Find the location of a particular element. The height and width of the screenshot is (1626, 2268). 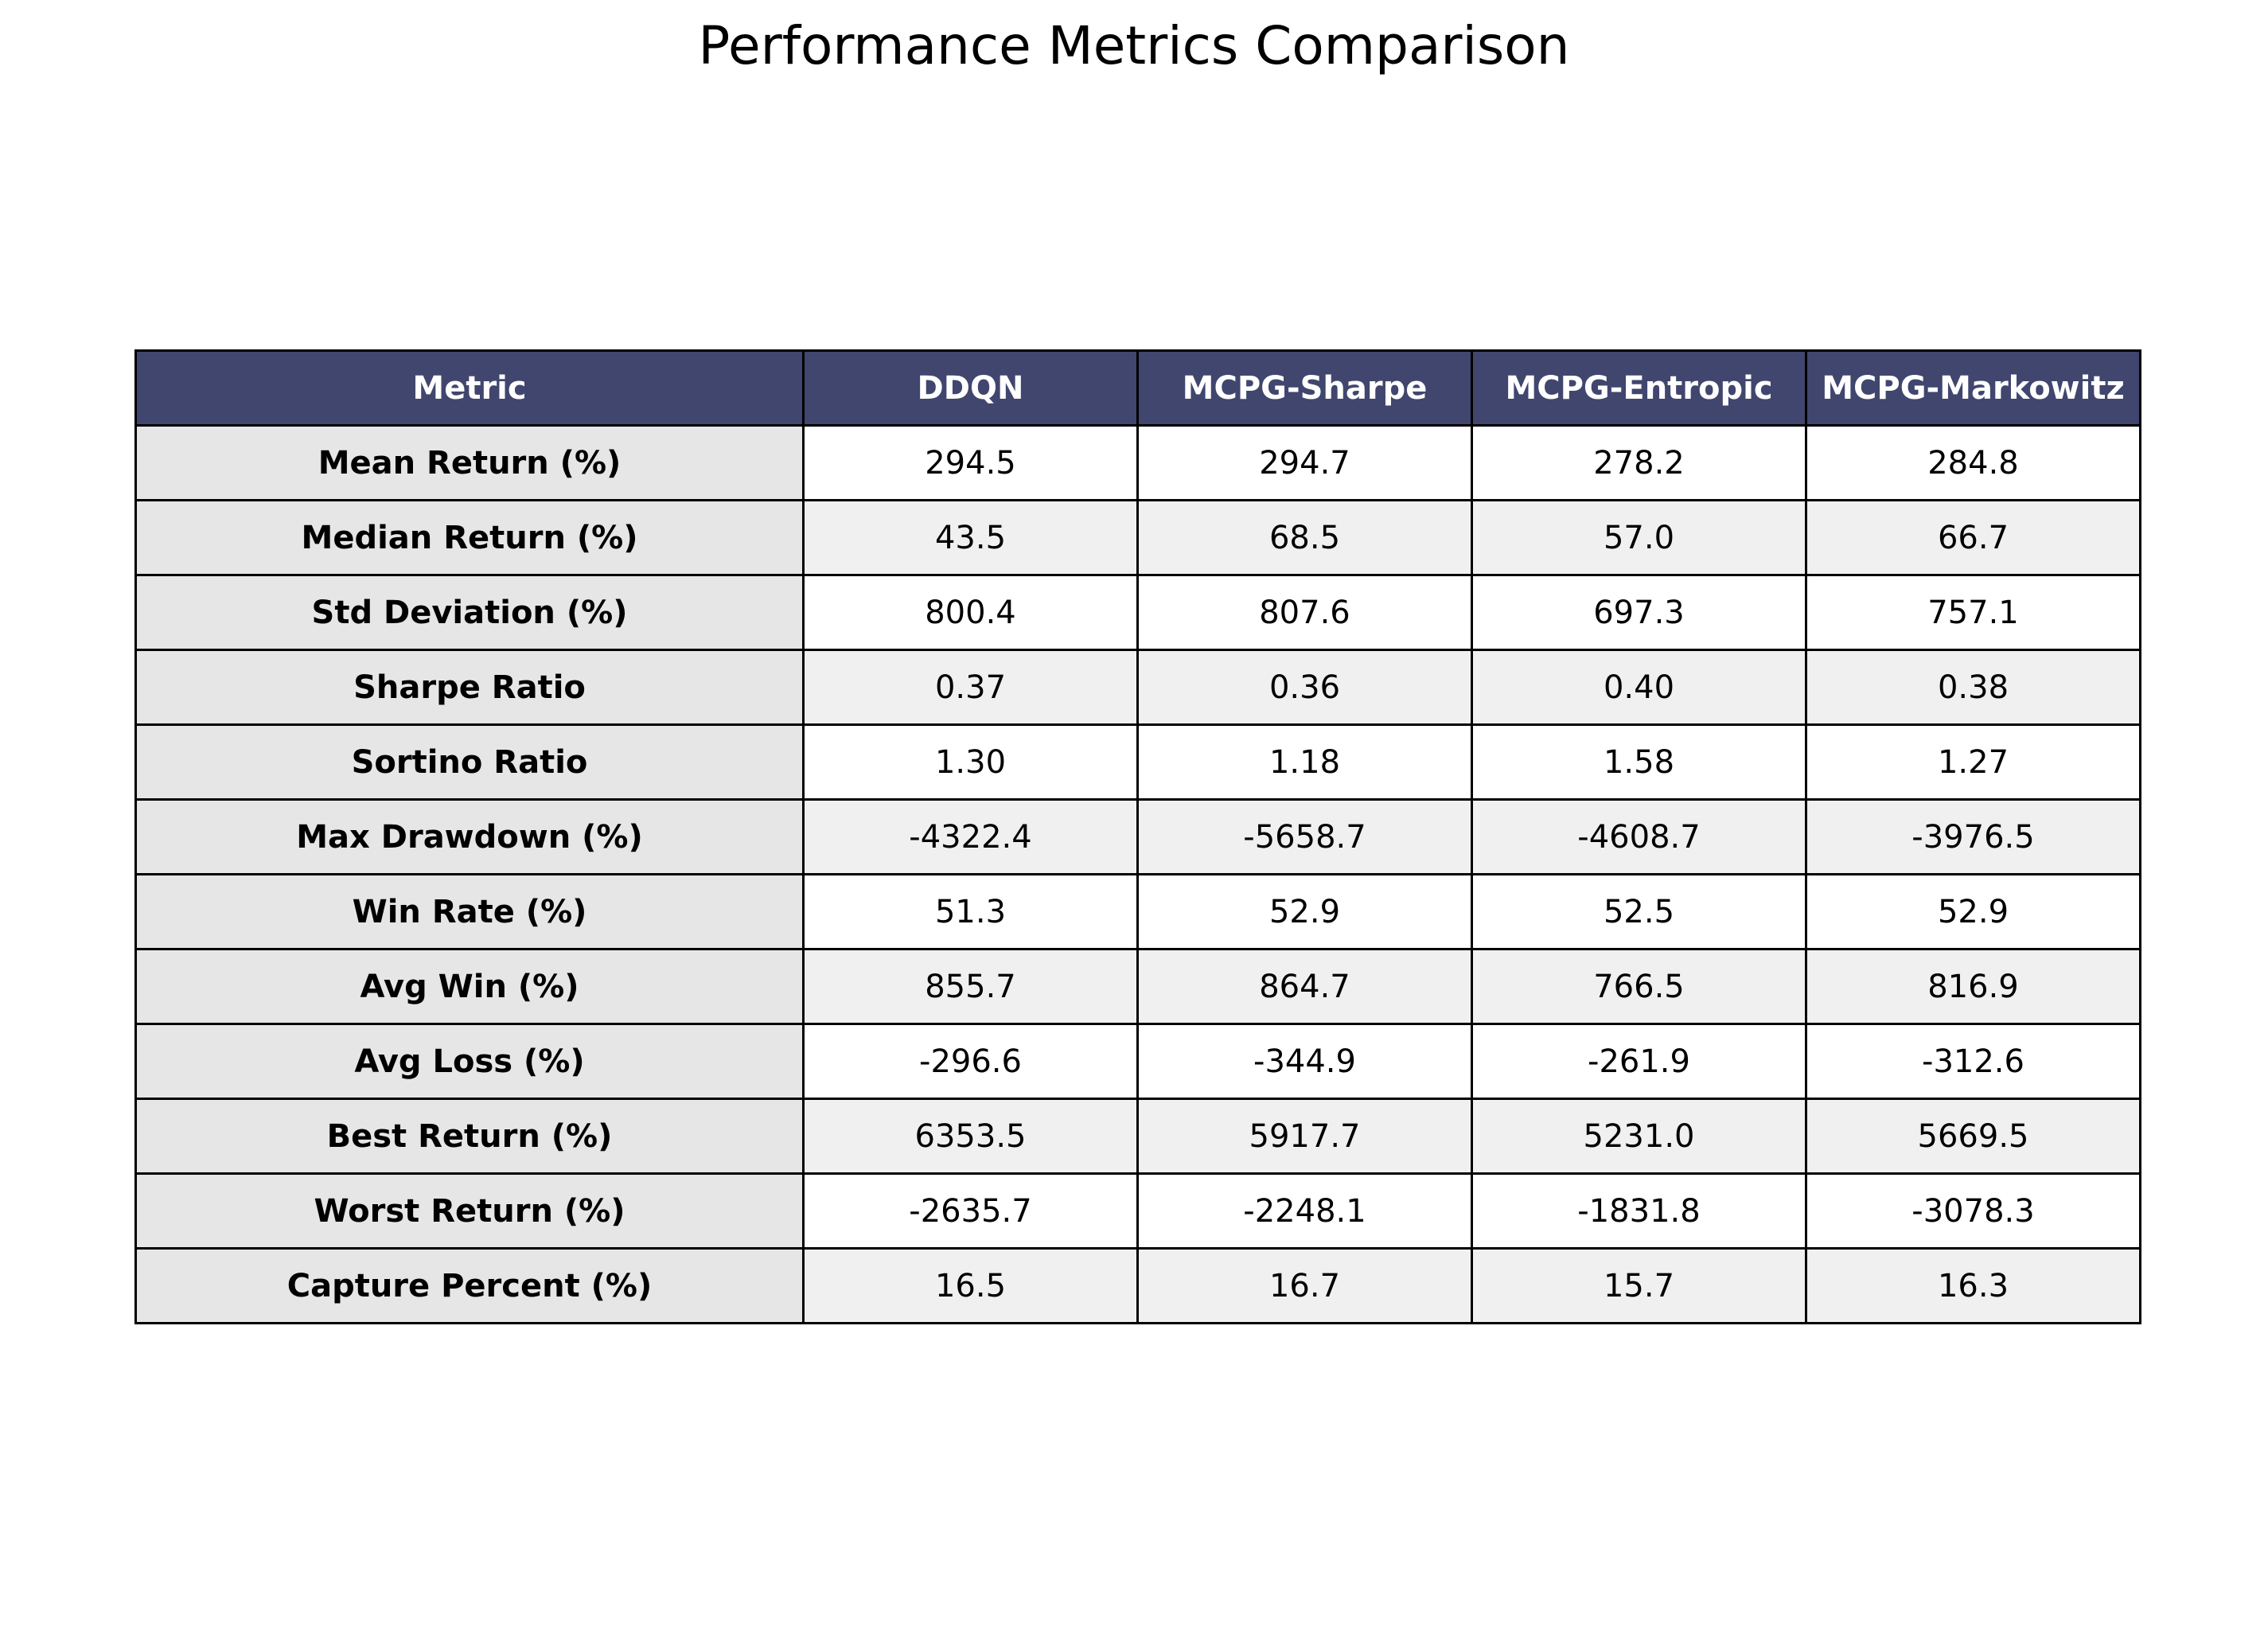

metric-cell: Max Drawdown (%) is located at coordinates (469, 836).